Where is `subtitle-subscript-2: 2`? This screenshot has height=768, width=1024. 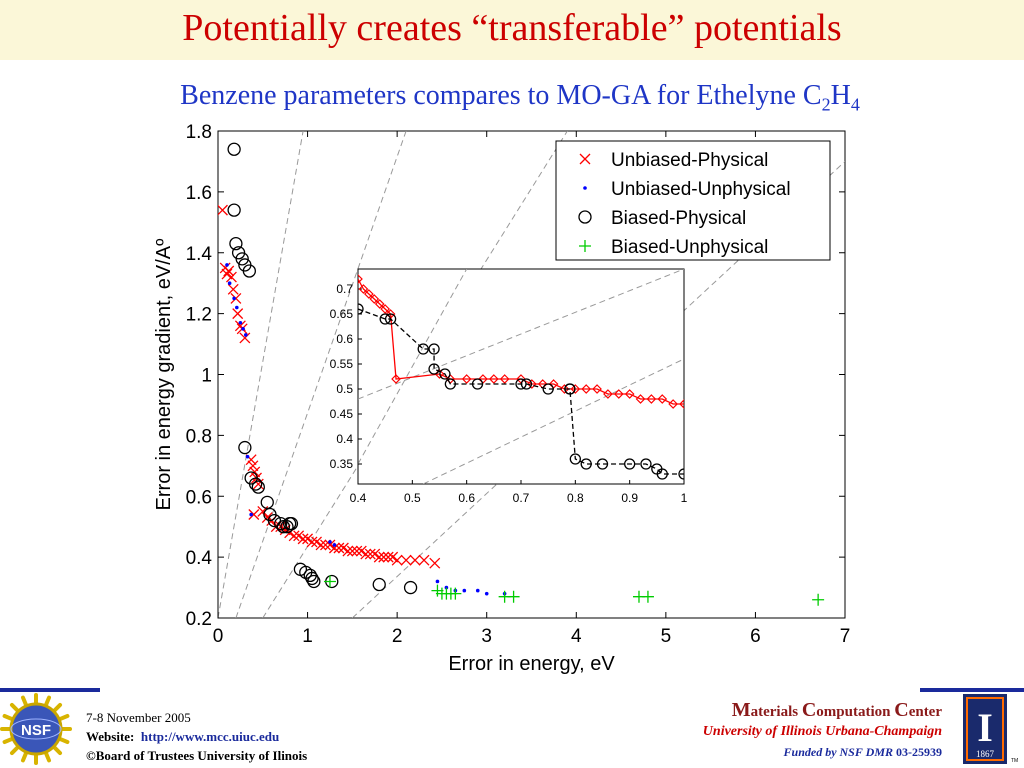
subtitle-subscript-2: 2 is located at coordinates (826, 104).